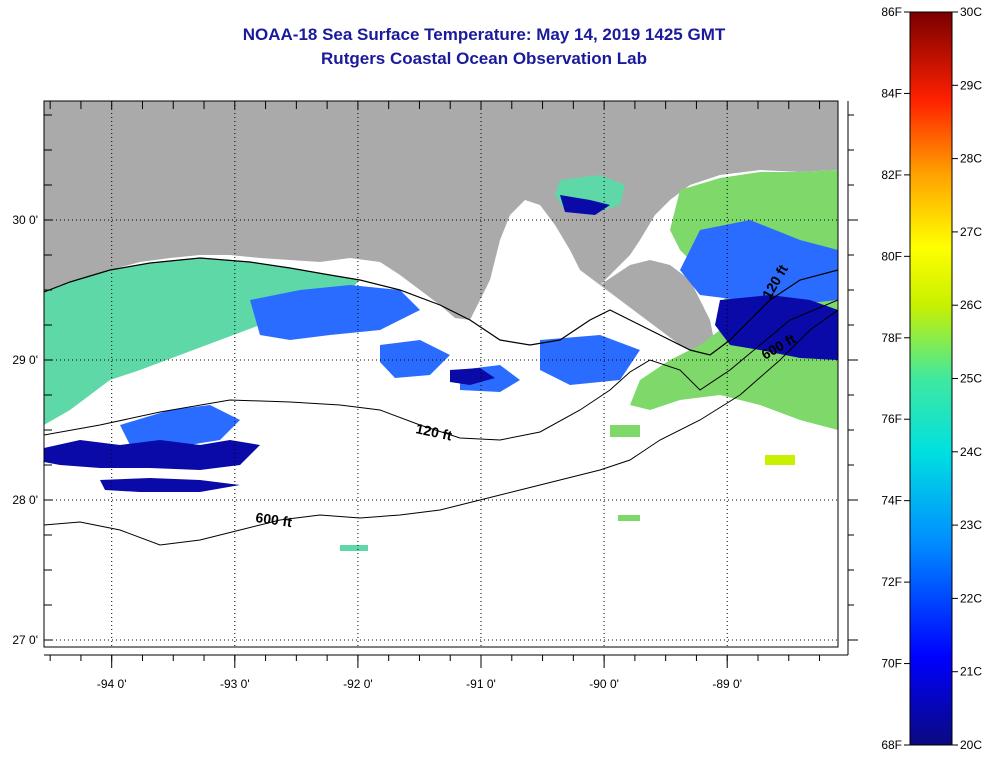 This screenshot has width=992, height=761. What do you see at coordinates (971, 745) in the screenshot?
I see `cb-c-label: 20C` at bounding box center [971, 745].